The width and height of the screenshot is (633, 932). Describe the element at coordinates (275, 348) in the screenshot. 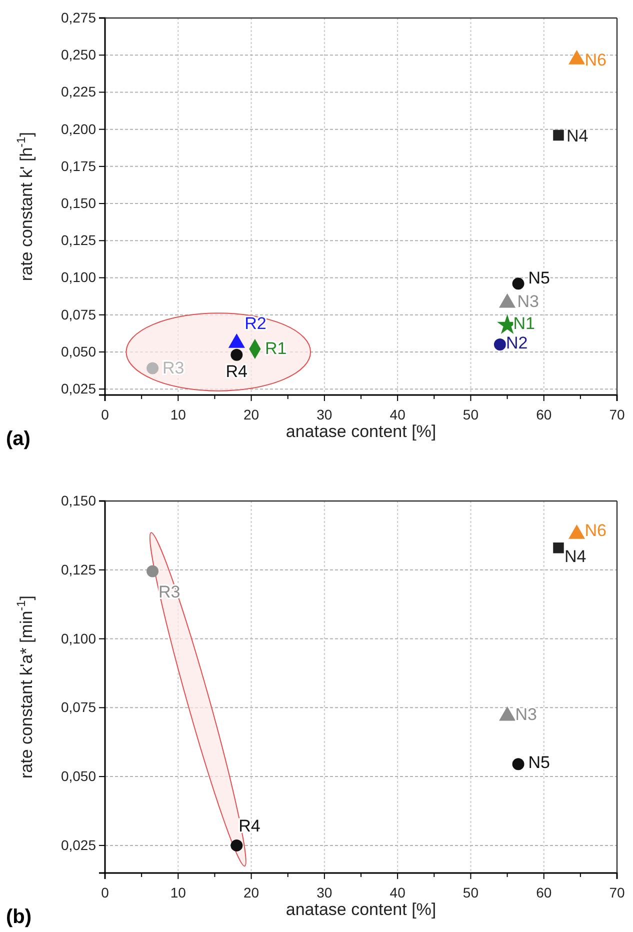

I see `series-label: R1` at that location.